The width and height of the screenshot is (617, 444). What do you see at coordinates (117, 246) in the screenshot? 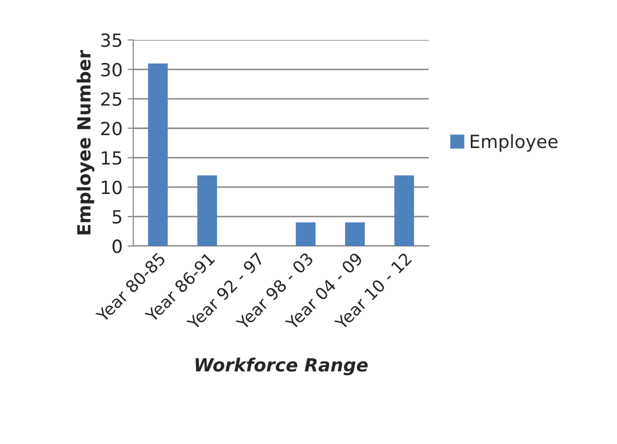
I see `y-tick-label: 0` at bounding box center [117, 246].